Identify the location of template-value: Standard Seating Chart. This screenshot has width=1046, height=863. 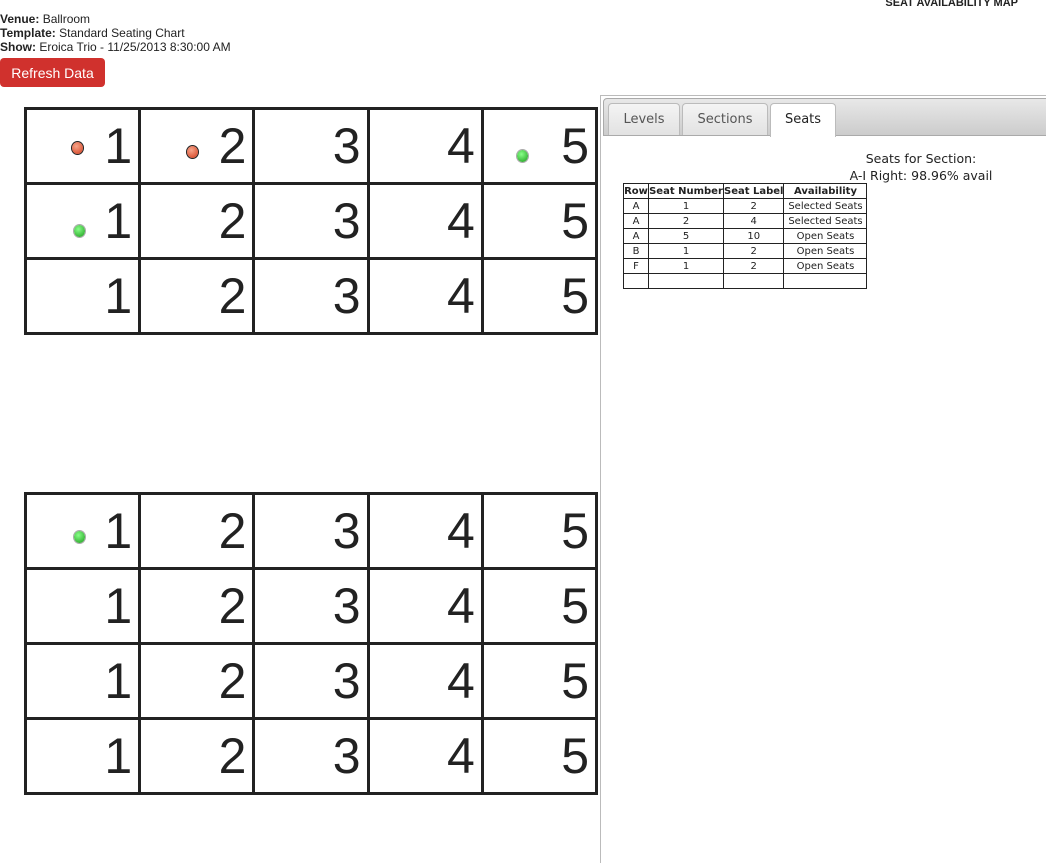
(122, 33).